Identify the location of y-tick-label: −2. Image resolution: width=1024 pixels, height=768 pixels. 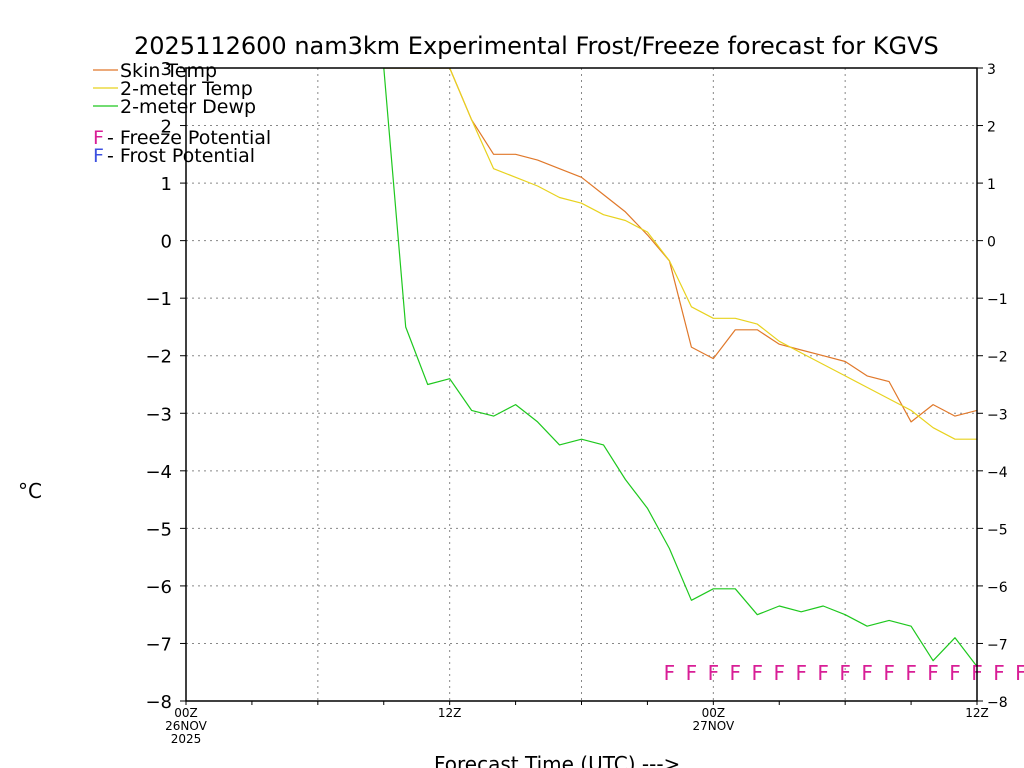
(158, 357).